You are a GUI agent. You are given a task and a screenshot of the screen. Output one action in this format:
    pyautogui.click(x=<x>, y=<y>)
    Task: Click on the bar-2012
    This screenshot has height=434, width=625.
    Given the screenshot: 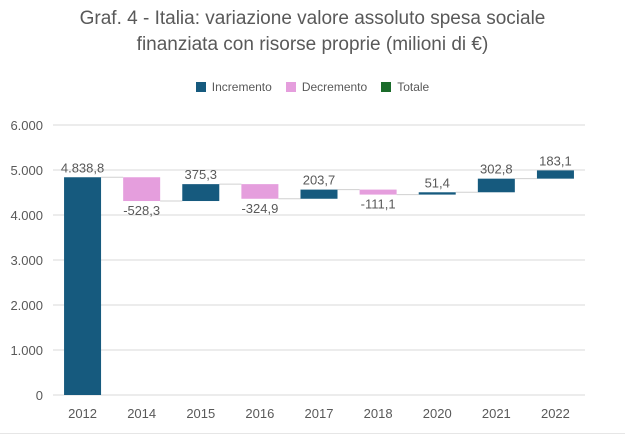 What is the action you would take?
    pyautogui.click(x=83, y=286)
    